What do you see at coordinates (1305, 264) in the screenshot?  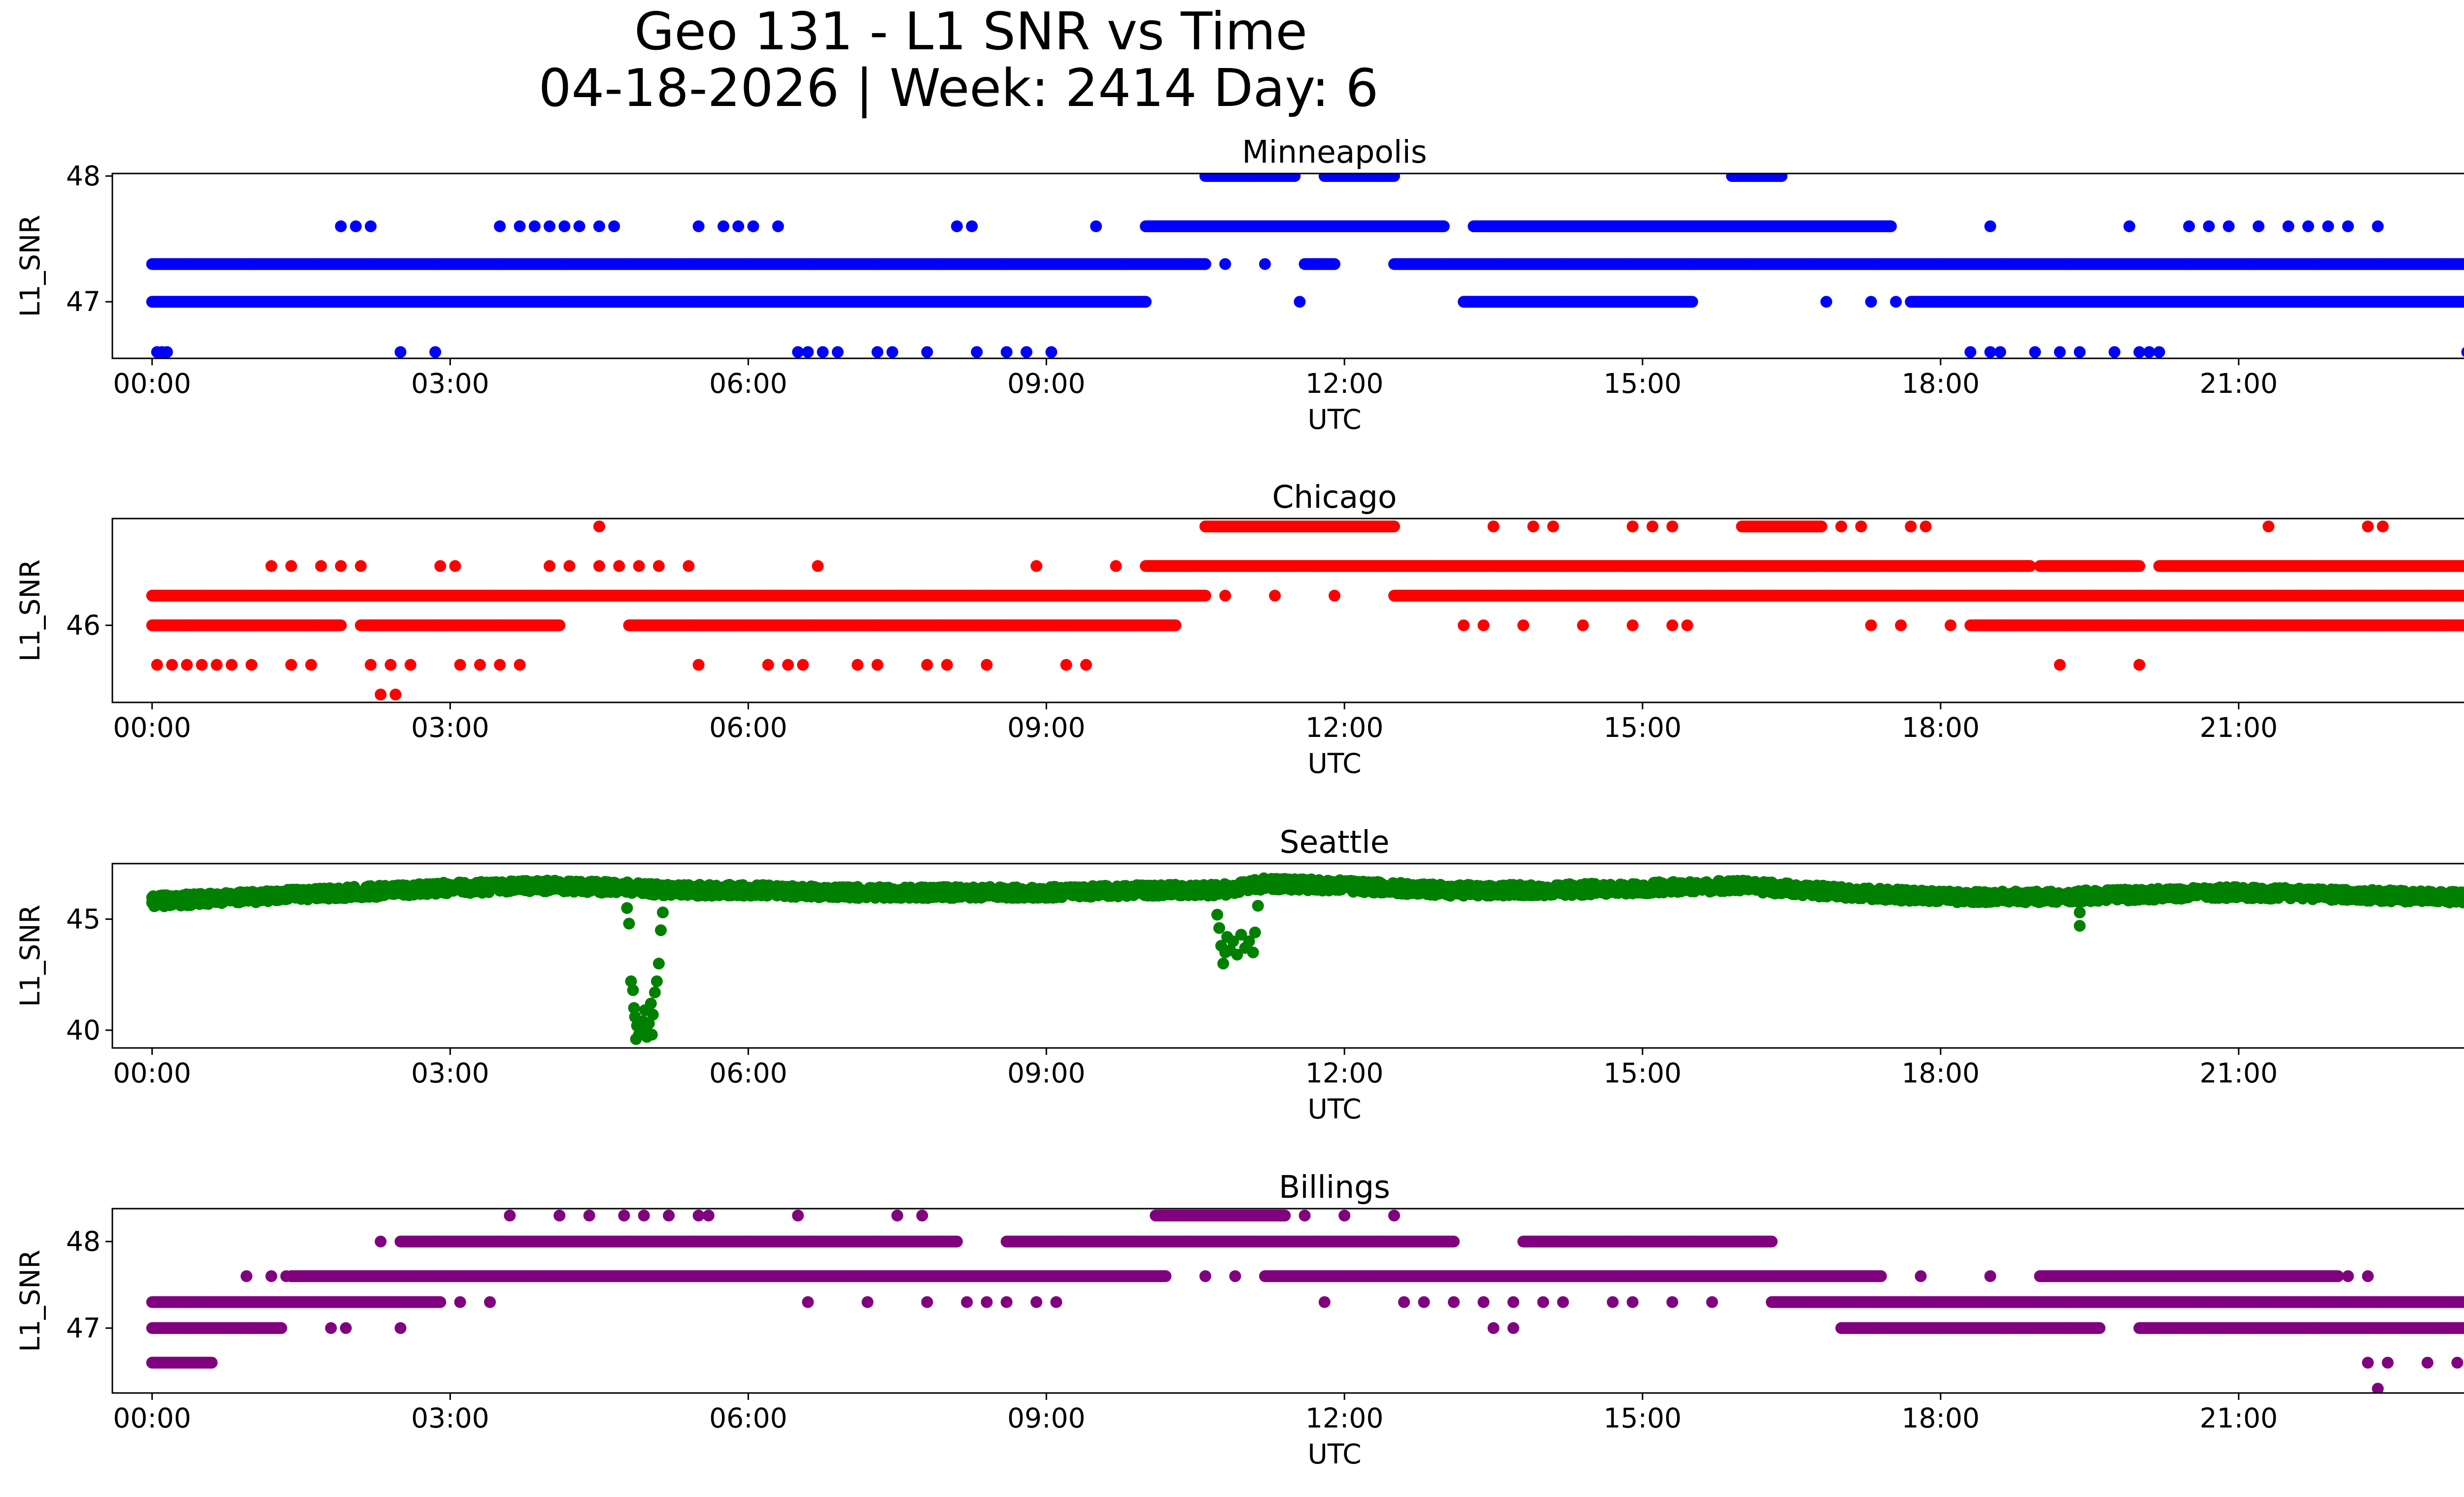 I see `data-points` at bounding box center [1305, 264].